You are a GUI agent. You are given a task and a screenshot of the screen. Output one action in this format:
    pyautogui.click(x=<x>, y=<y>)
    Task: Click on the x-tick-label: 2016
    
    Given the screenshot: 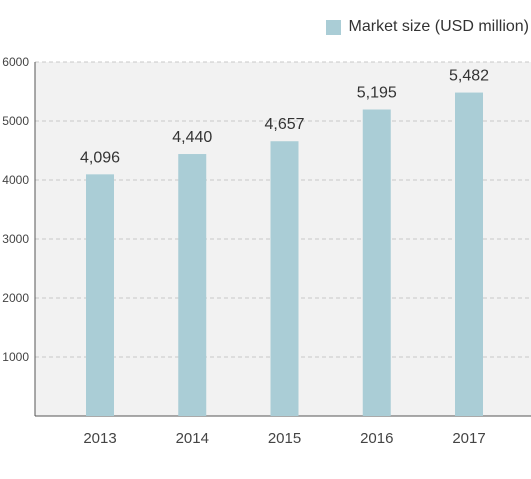 What is the action you would take?
    pyautogui.click(x=376, y=438)
    